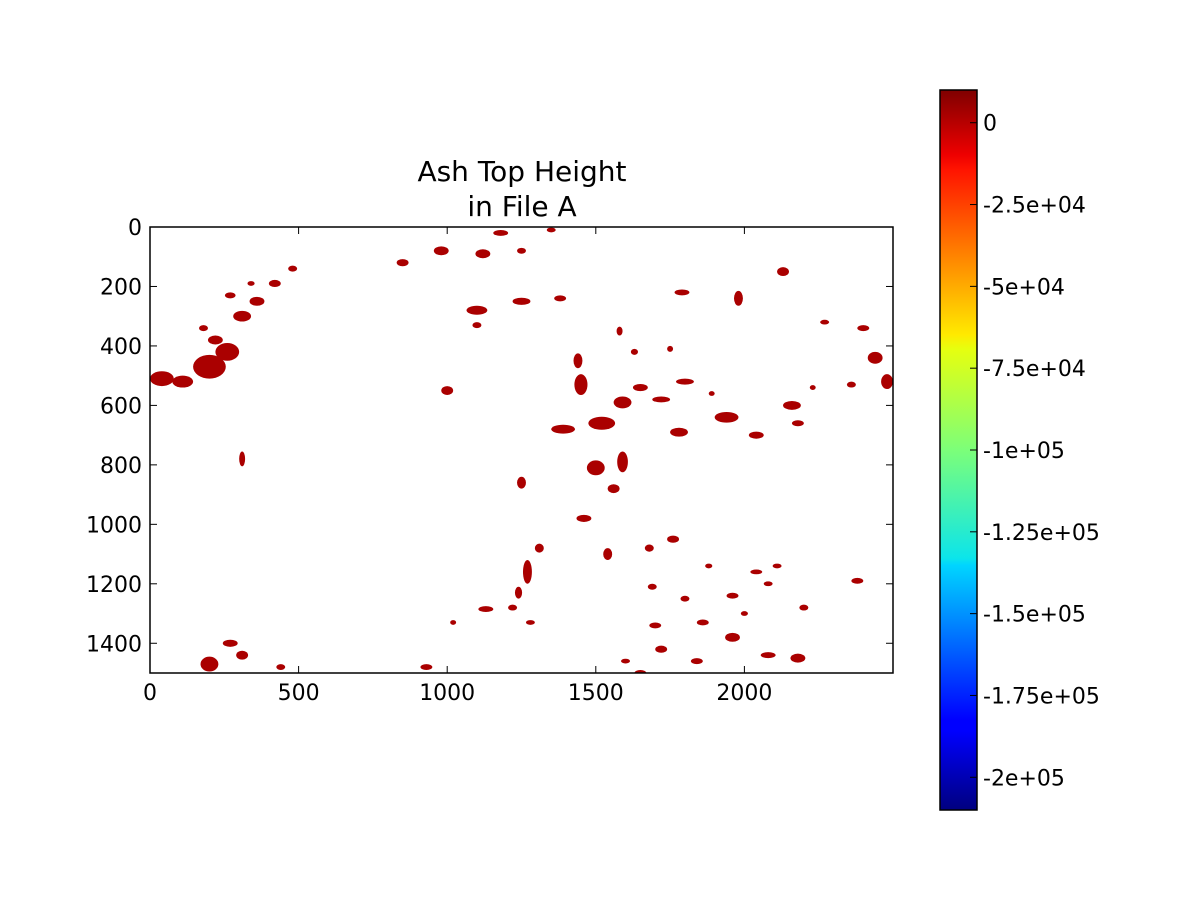 The width and height of the screenshot is (1200, 900). What do you see at coordinates (521, 206) in the screenshot?
I see `chart-title-line-2: in File A` at bounding box center [521, 206].